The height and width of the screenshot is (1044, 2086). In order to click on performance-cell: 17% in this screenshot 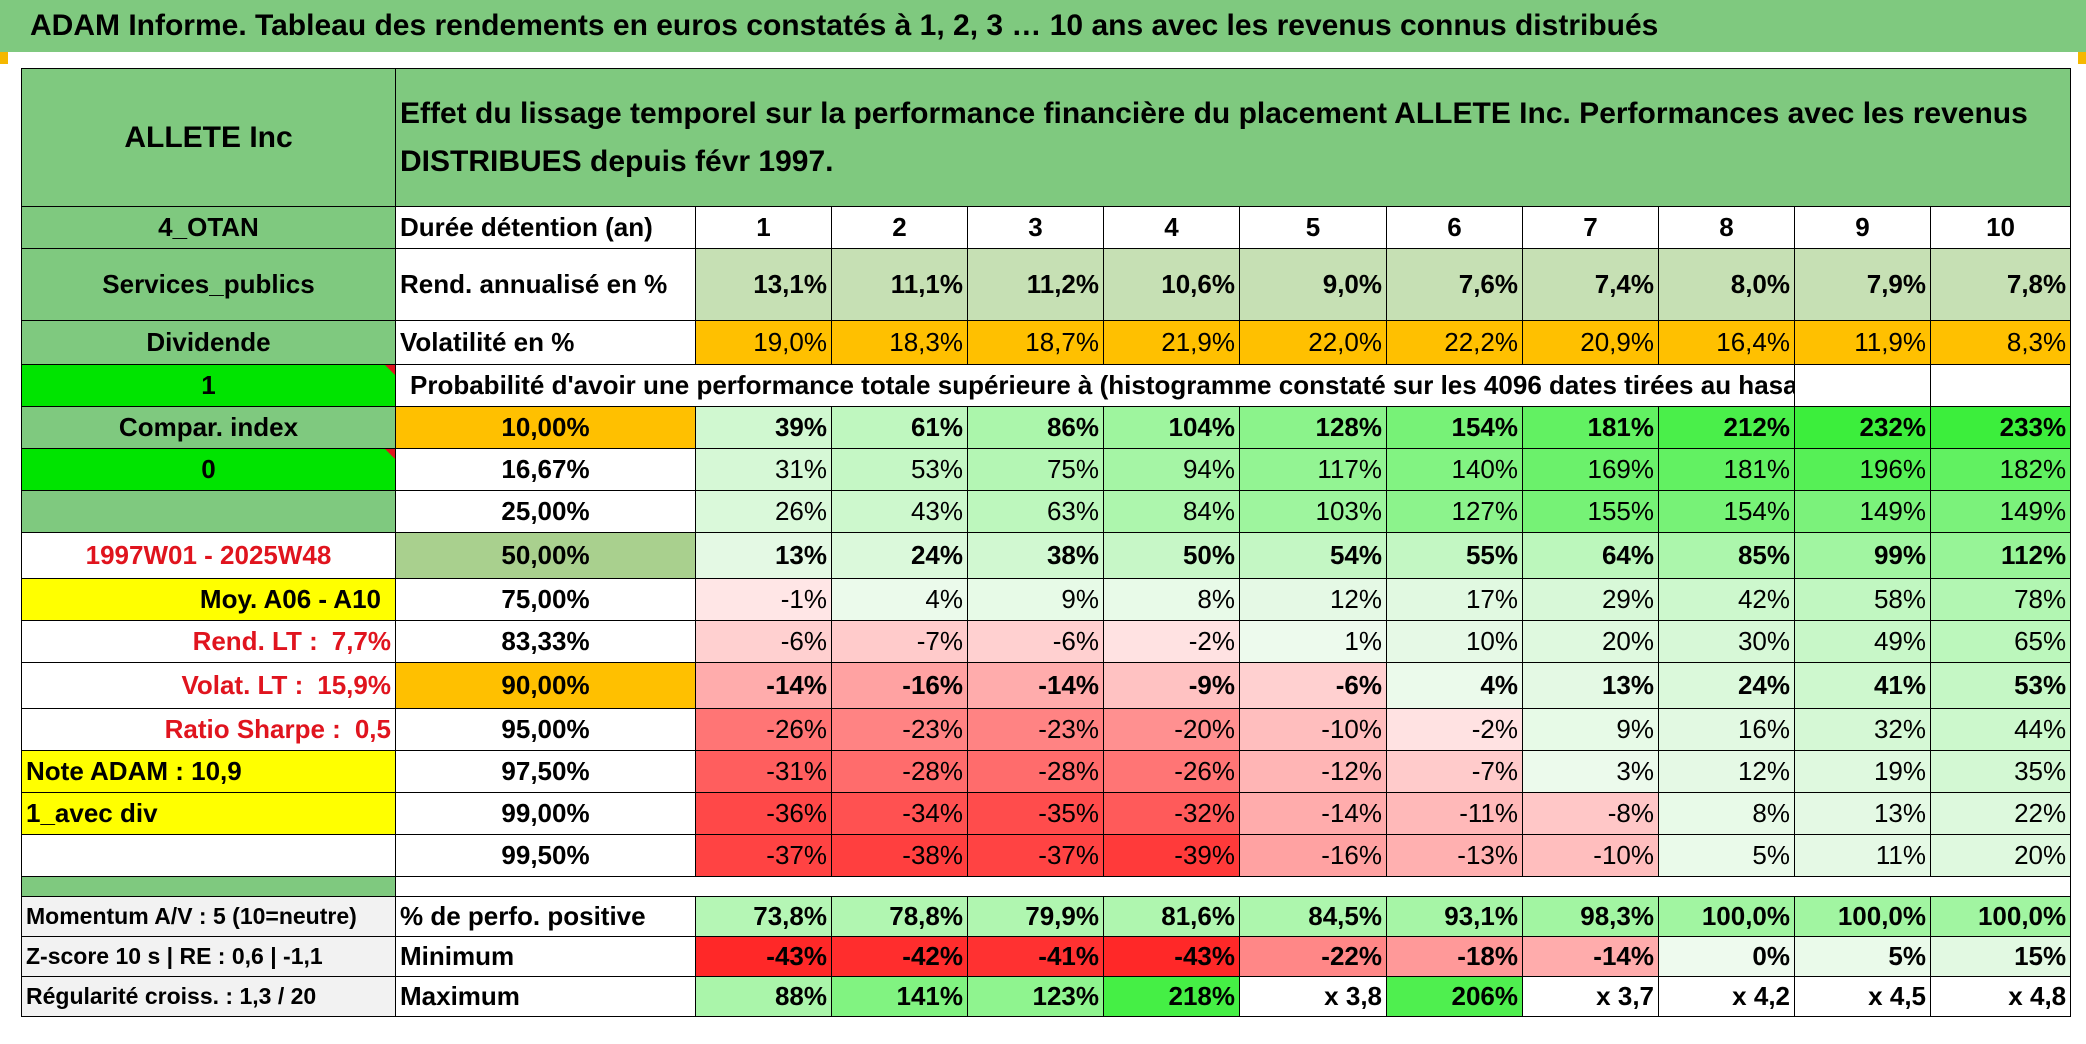, I will do `click(1454, 599)`.